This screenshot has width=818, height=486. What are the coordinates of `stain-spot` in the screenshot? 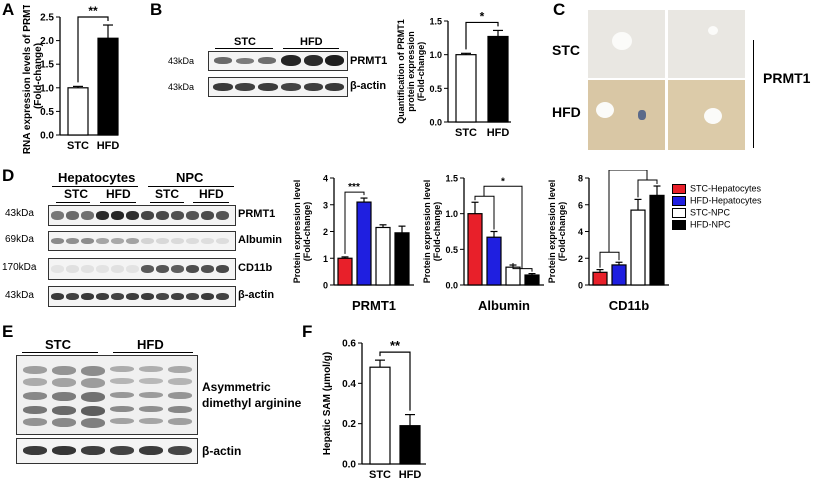 It's located at (642, 115).